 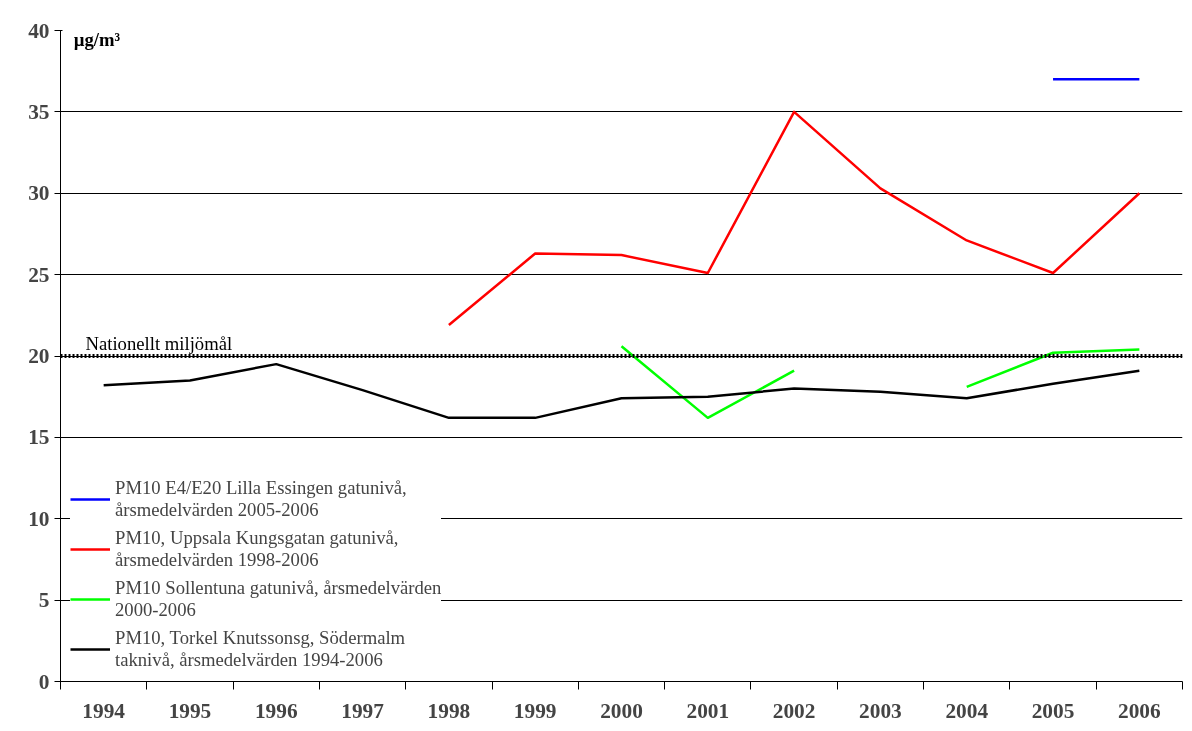 What do you see at coordinates (880, 710) in the screenshot?
I see `x-tick-label: 2003` at bounding box center [880, 710].